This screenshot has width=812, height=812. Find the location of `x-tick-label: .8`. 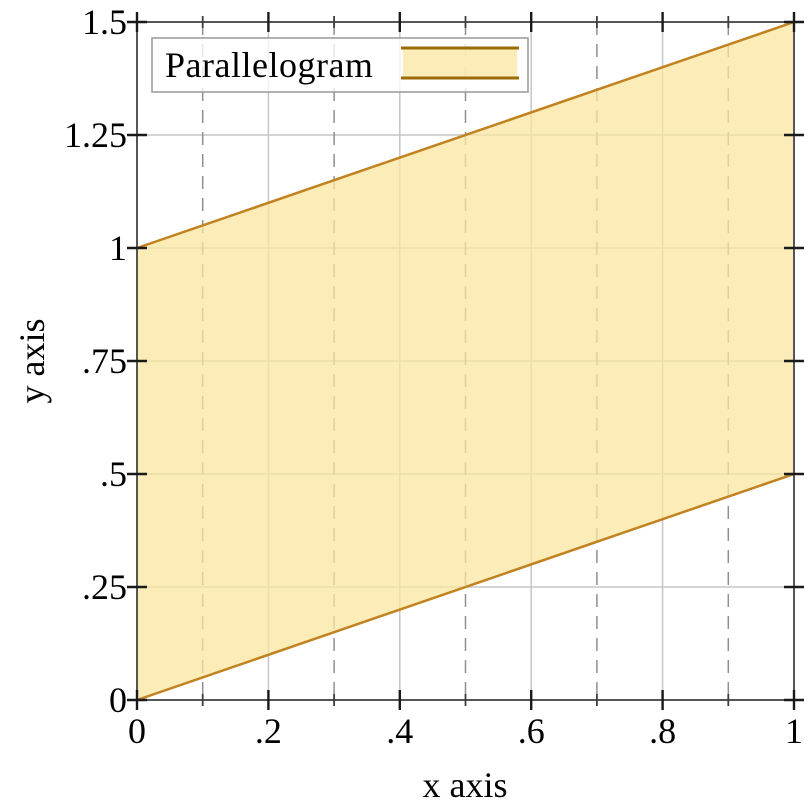

x-tick-label: .8 is located at coordinates (662, 731).